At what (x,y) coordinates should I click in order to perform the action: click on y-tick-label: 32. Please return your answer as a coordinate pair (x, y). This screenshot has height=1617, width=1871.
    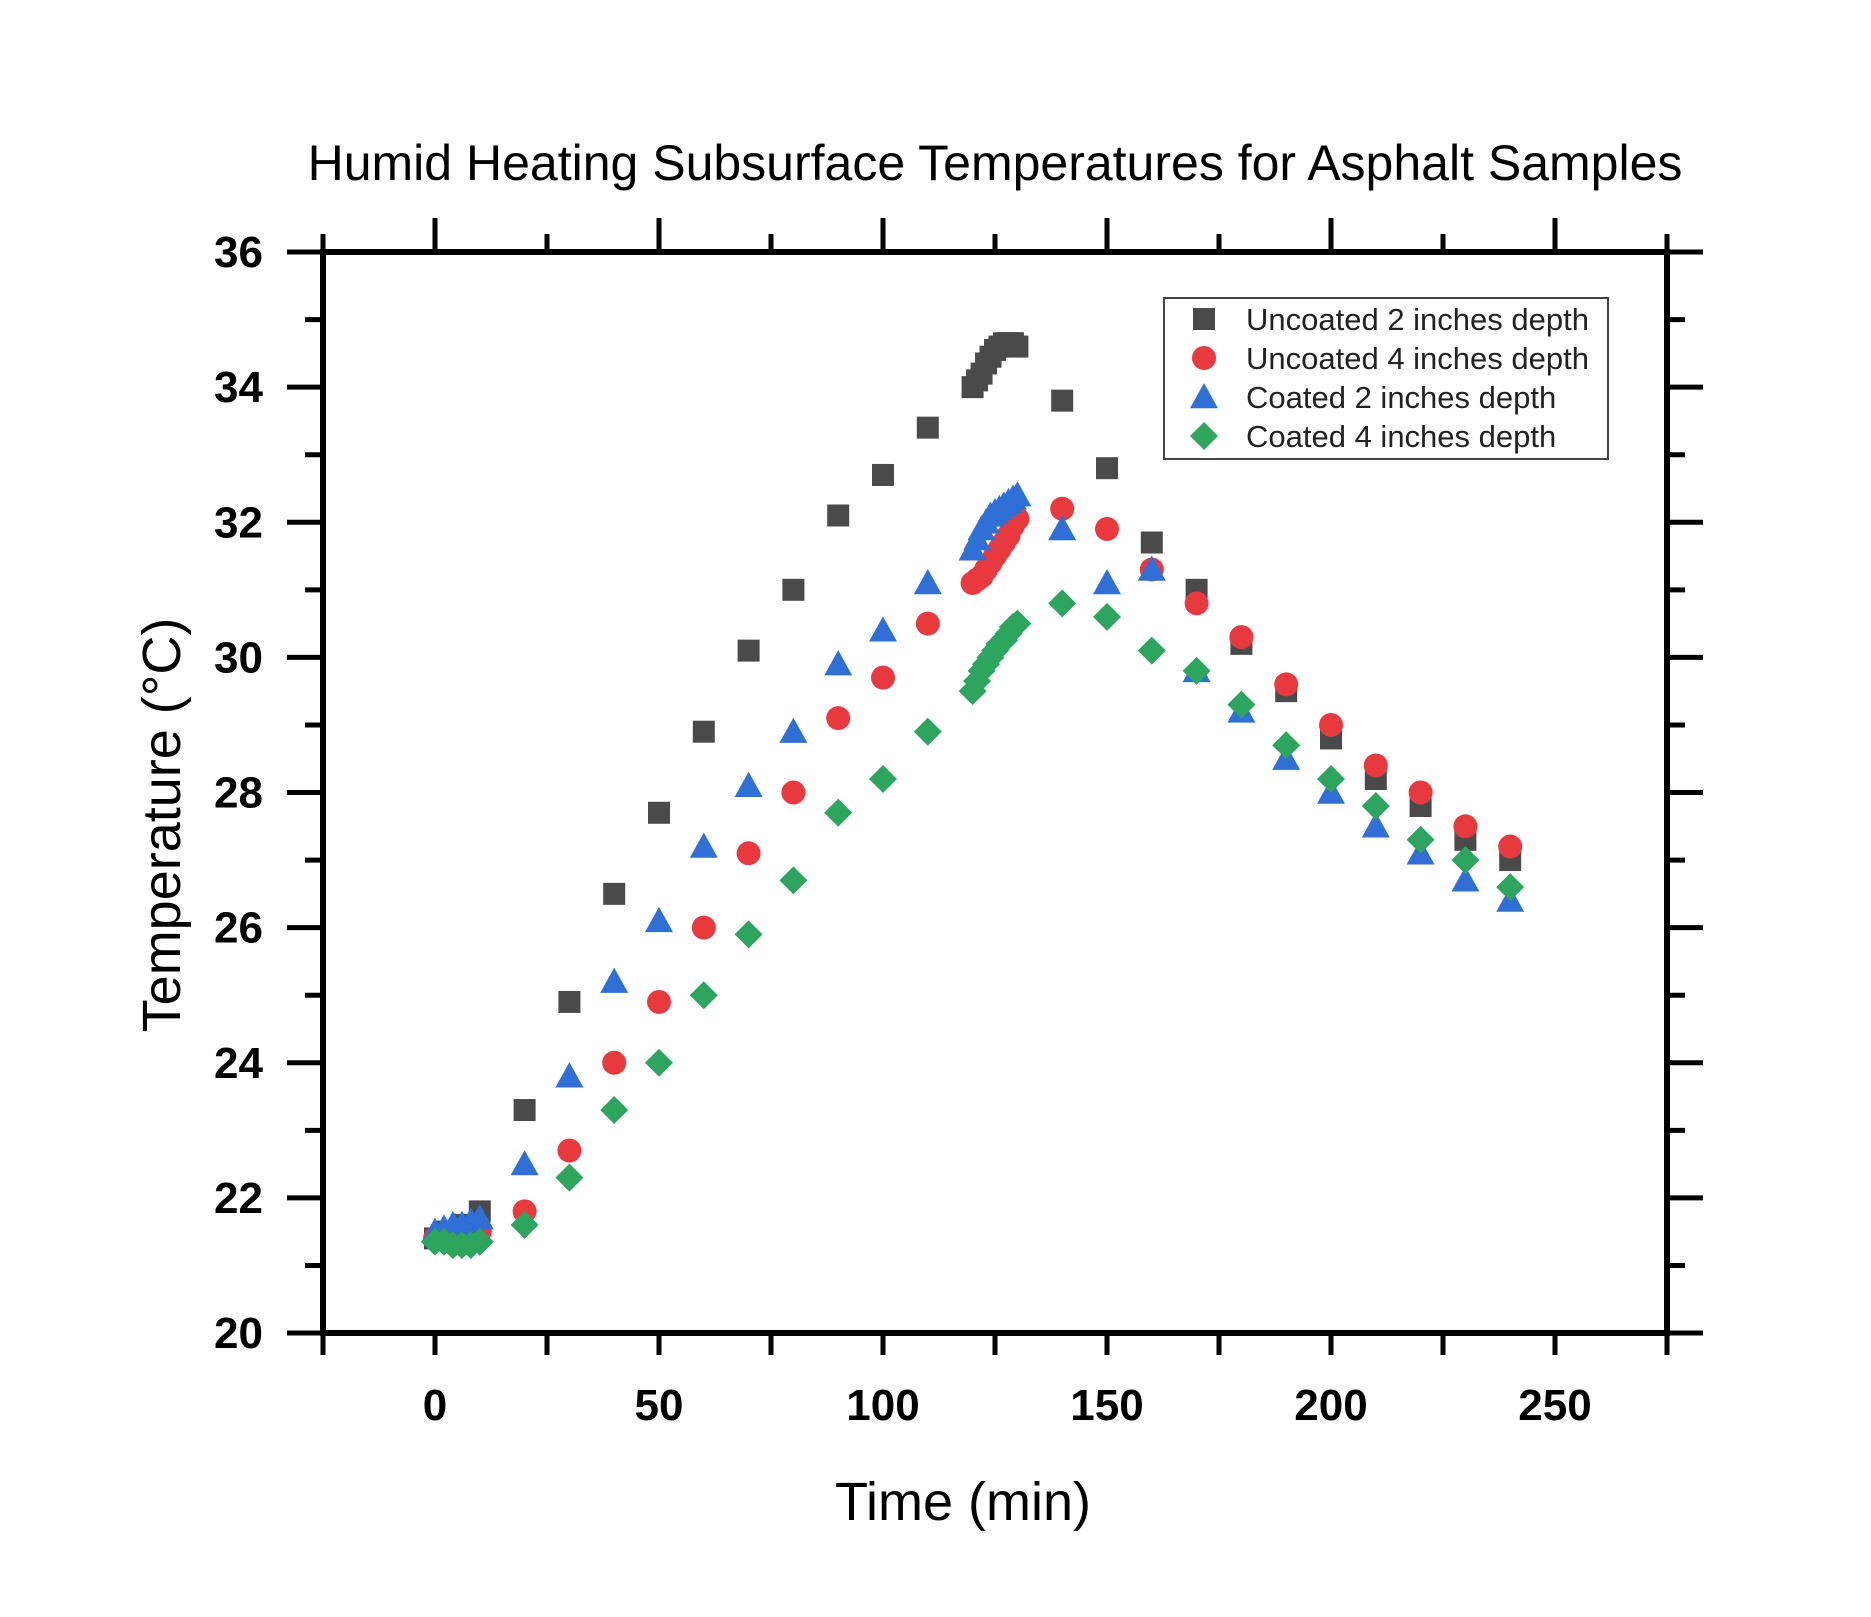
    Looking at the image, I should click on (238, 522).